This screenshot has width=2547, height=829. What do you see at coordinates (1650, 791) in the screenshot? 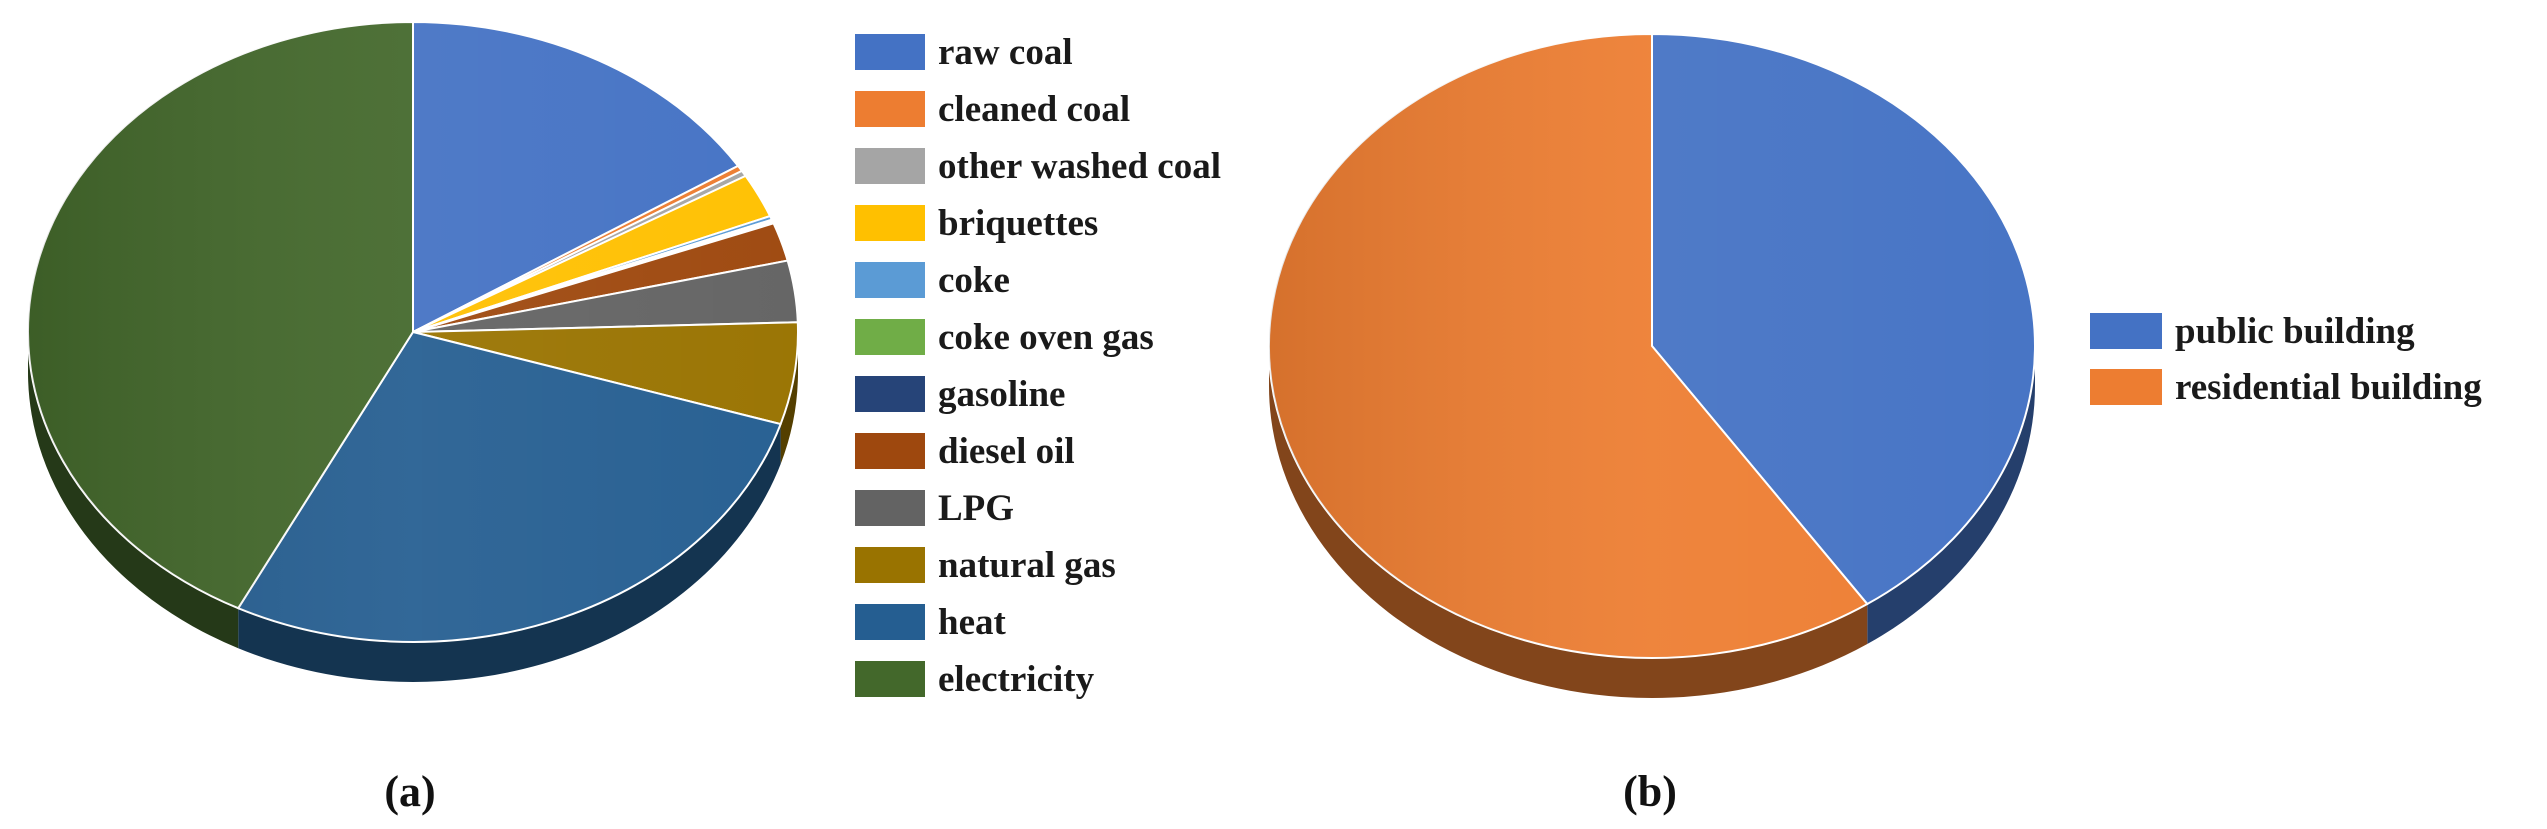
I see `panel-label-b: (b)` at bounding box center [1650, 791].